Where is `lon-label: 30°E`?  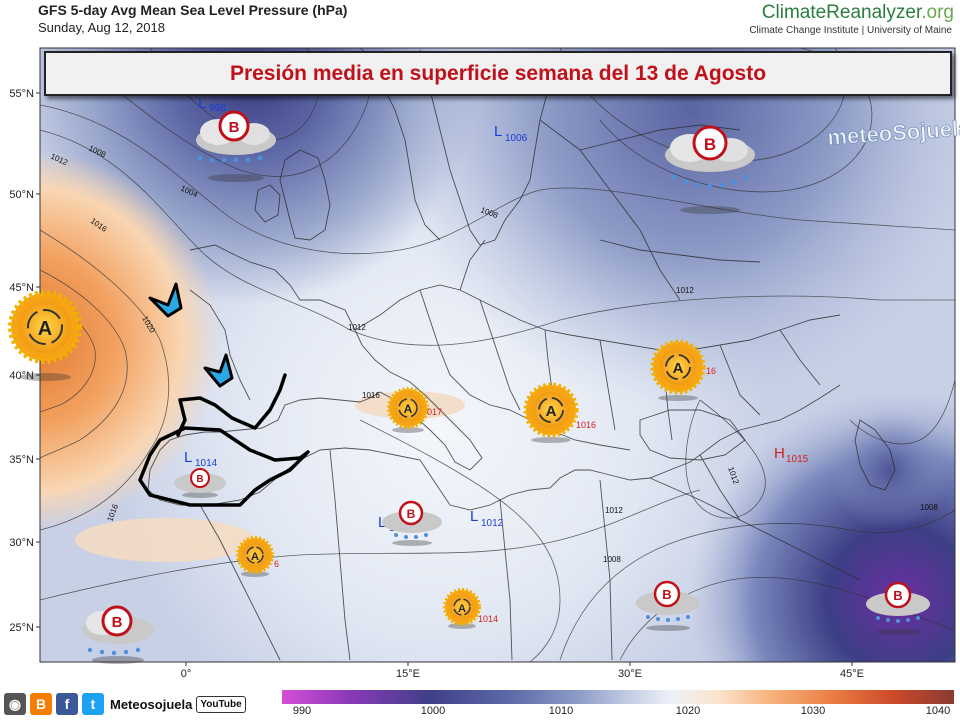
lon-label: 30°E is located at coordinates (630, 674).